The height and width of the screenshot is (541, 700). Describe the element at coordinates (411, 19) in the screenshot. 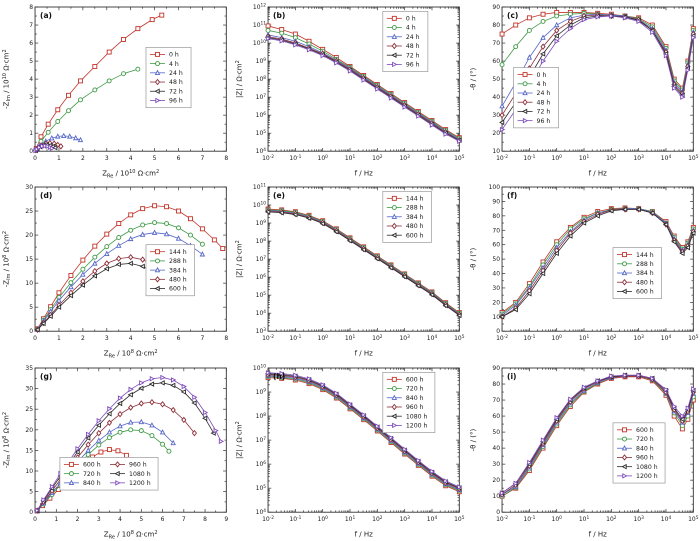

I see `svg-text: 0 h` at that location.